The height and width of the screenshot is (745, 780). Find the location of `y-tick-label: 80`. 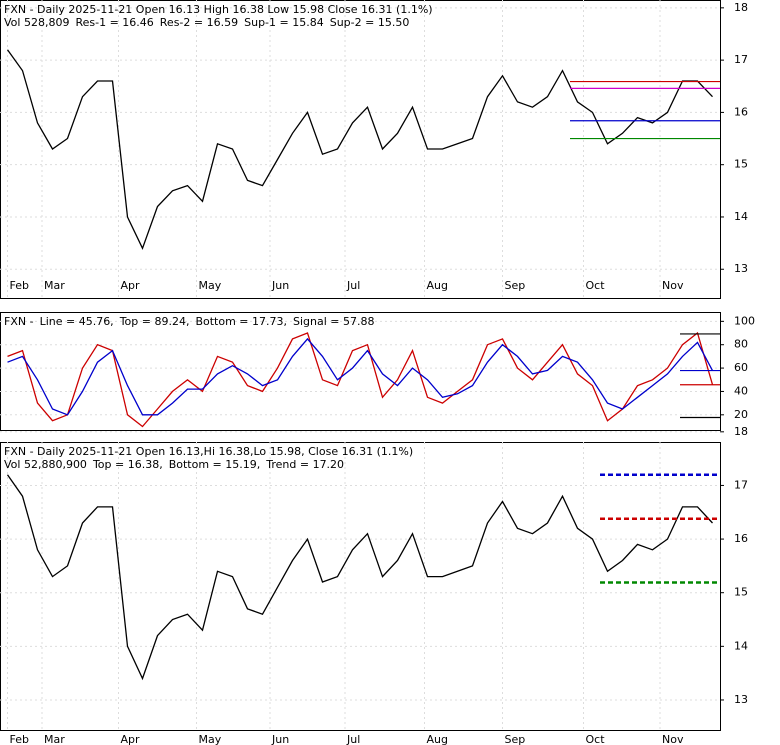

y-tick-label: 80 is located at coordinates (741, 344).